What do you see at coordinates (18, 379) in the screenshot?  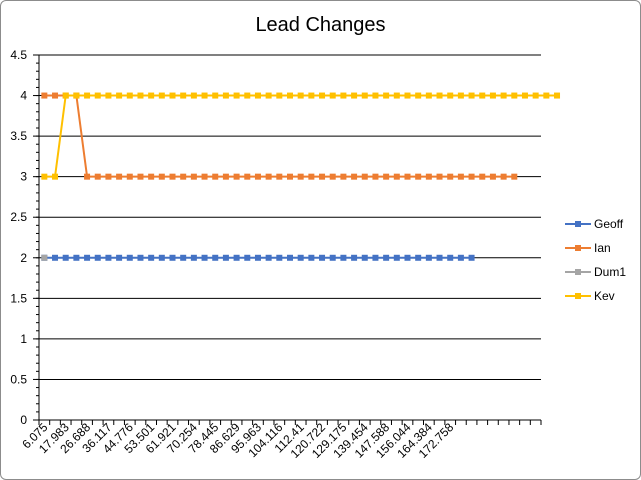 I see `y-tick-label: 0.5` at bounding box center [18, 379].